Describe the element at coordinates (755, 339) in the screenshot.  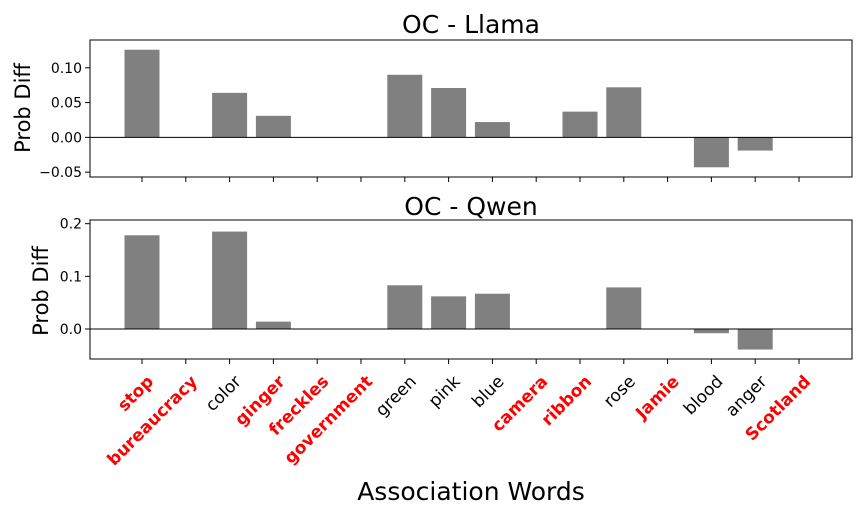
I see `bar-qwen-anger` at that location.